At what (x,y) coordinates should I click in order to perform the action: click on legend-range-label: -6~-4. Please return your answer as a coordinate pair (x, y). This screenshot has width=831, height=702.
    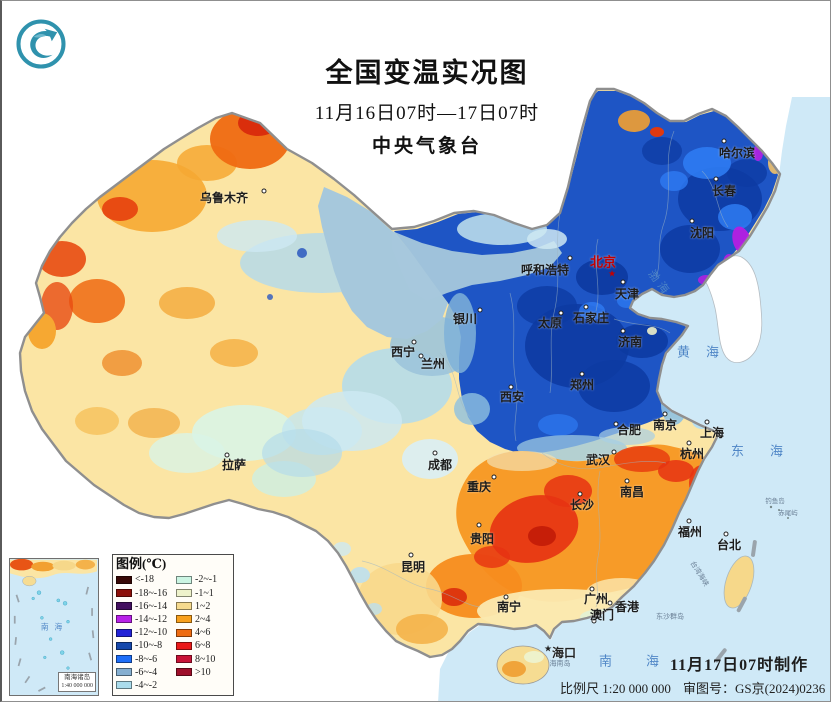
    Looking at the image, I should click on (146, 672).